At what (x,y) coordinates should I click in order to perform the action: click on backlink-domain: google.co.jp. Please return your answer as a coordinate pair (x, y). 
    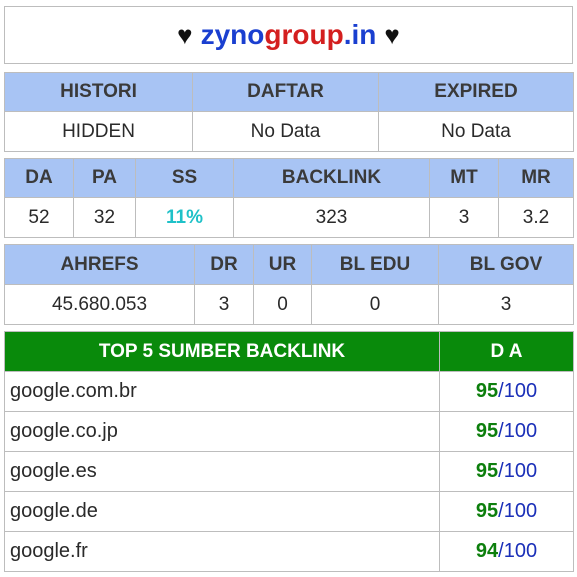
    Looking at the image, I should click on (222, 431).